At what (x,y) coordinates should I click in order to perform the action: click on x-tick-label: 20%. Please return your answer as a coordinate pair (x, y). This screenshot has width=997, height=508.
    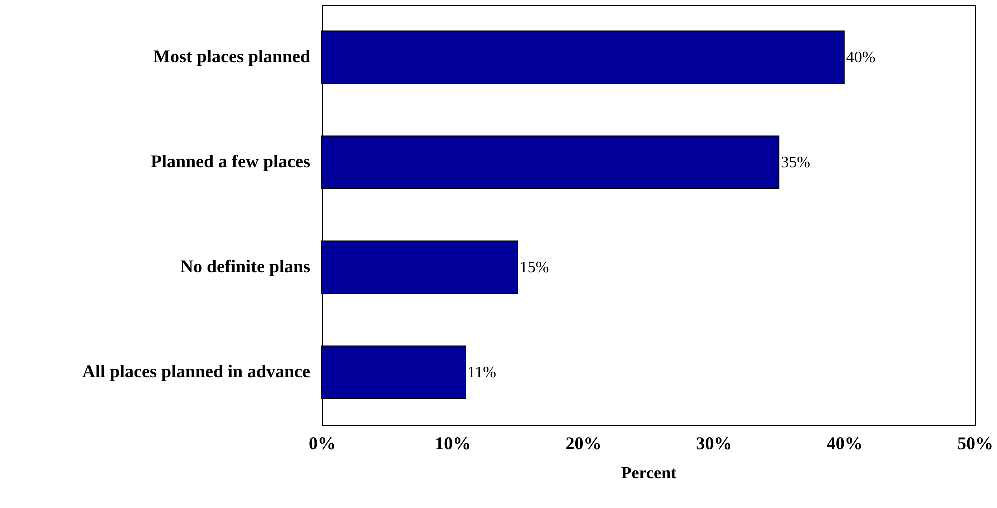
    Looking at the image, I should click on (584, 444).